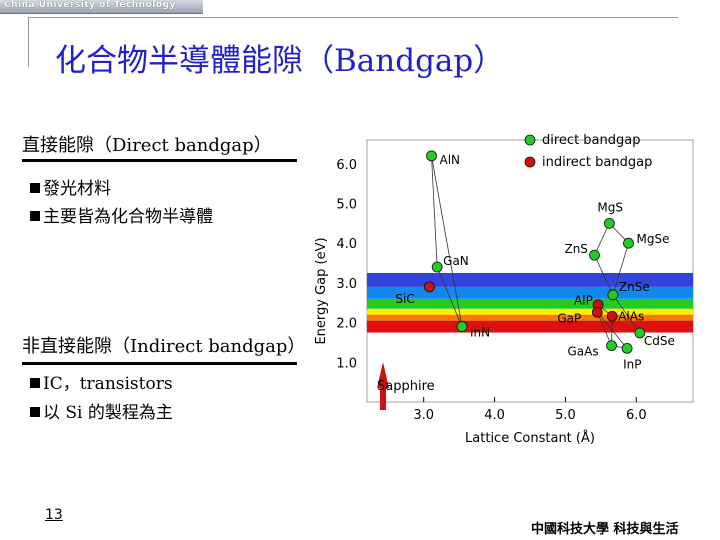 This screenshot has width=720, height=540. What do you see at coordinates (101, 381) in the screenshot?
I see `indirect-bullet-1: IC，transistors` at bounding box center [101, 381].